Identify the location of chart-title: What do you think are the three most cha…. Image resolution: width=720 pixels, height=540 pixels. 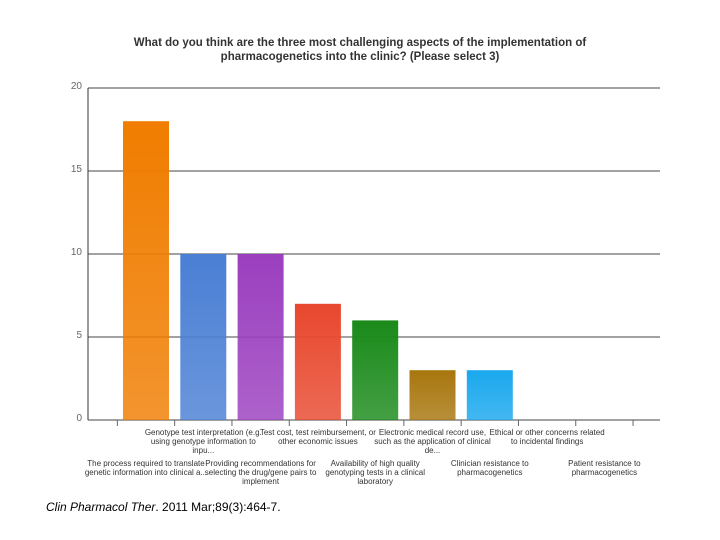
(360, 50).